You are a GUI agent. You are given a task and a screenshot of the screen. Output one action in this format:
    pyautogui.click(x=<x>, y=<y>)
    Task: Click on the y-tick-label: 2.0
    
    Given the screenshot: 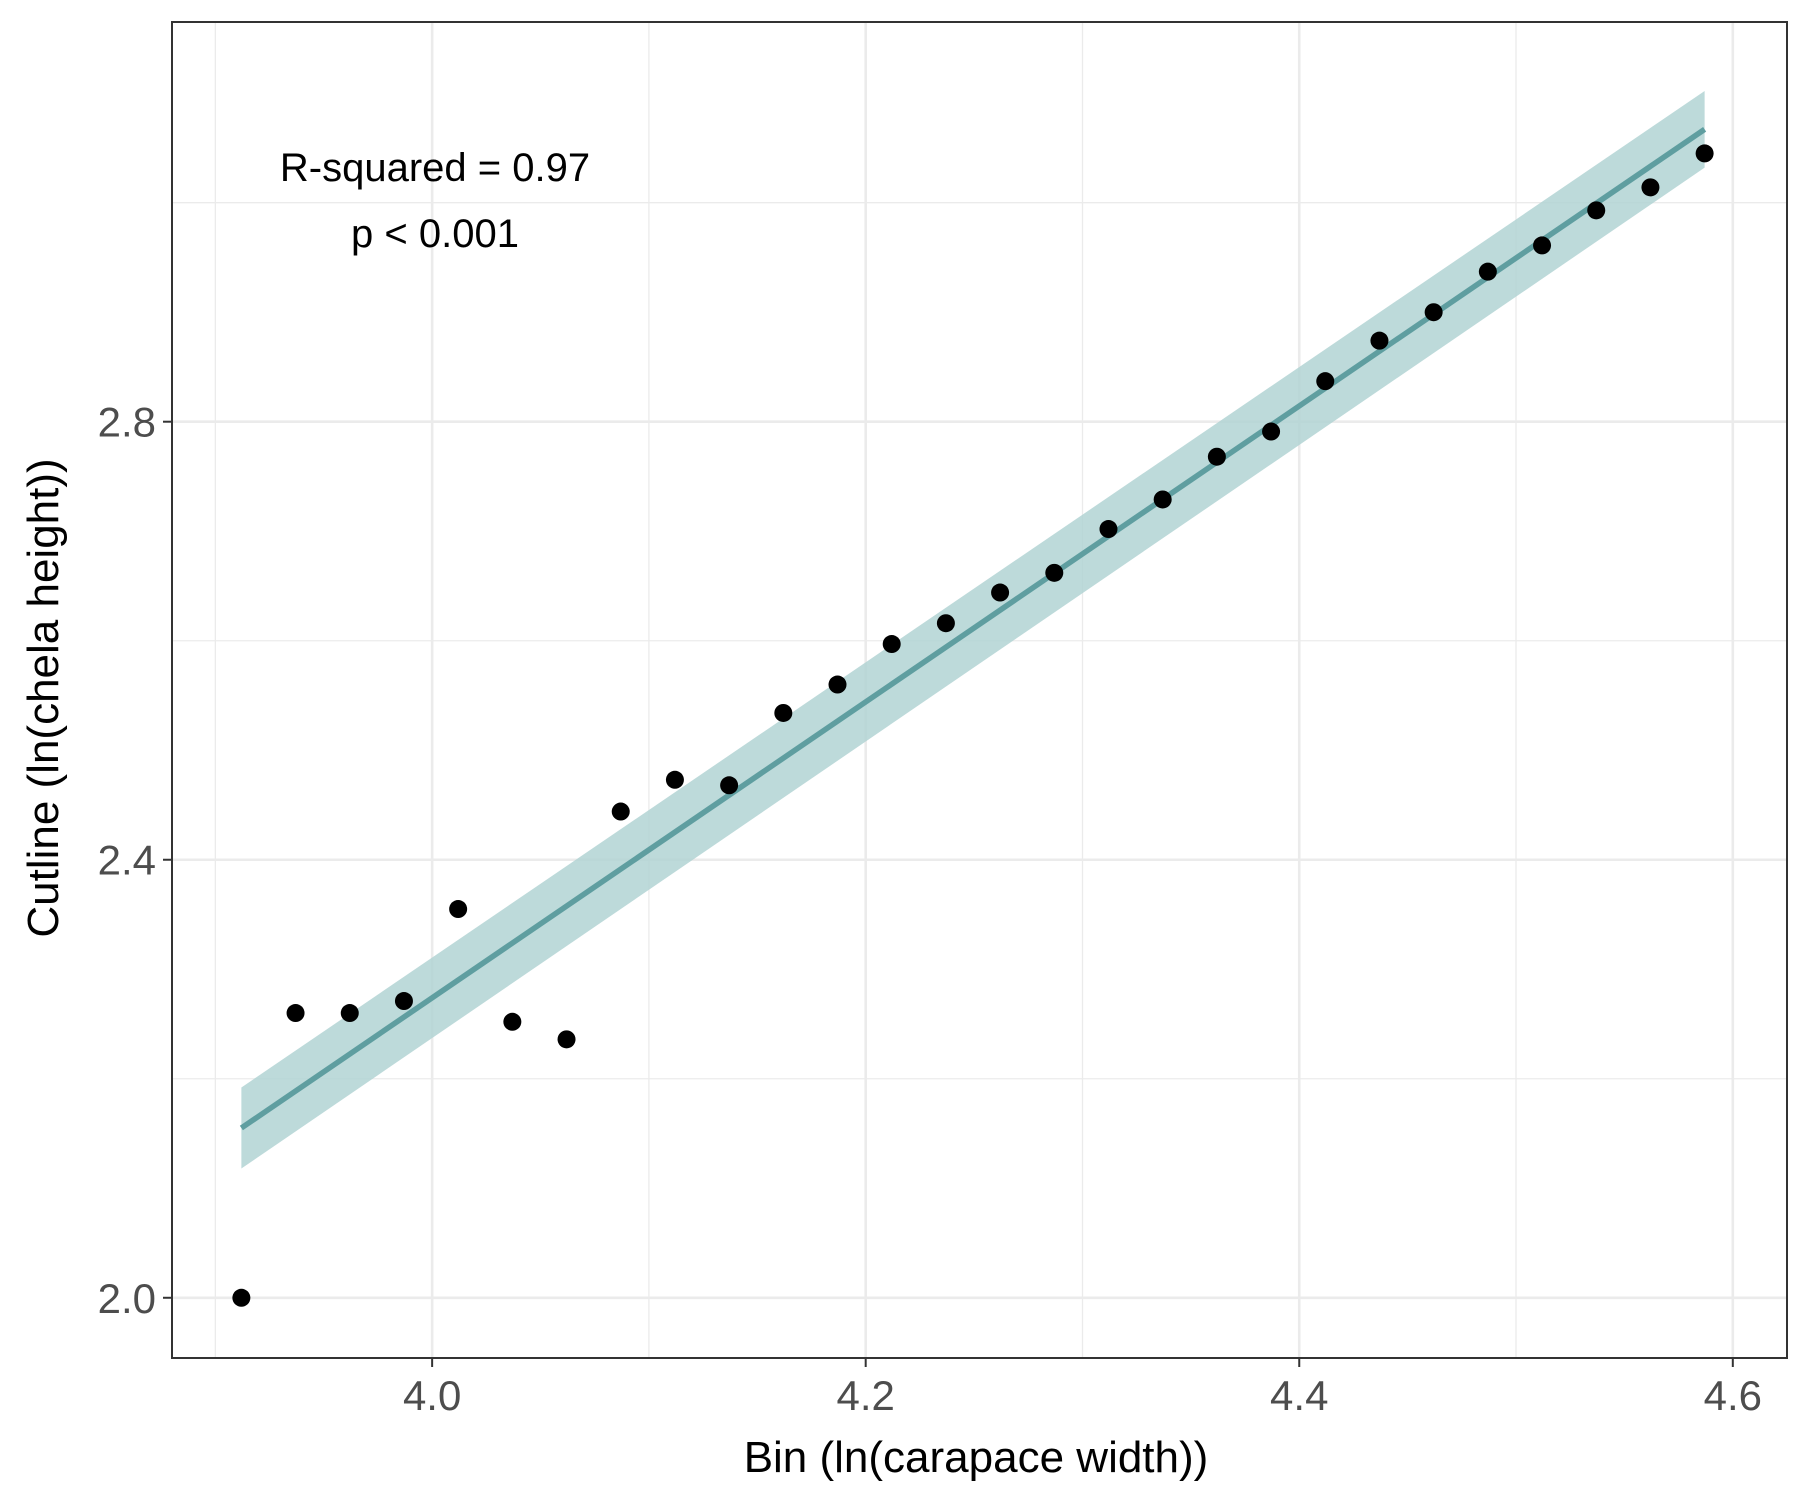 What is the action you would take?
    pyautogui.click(x=127, y=1298)
    